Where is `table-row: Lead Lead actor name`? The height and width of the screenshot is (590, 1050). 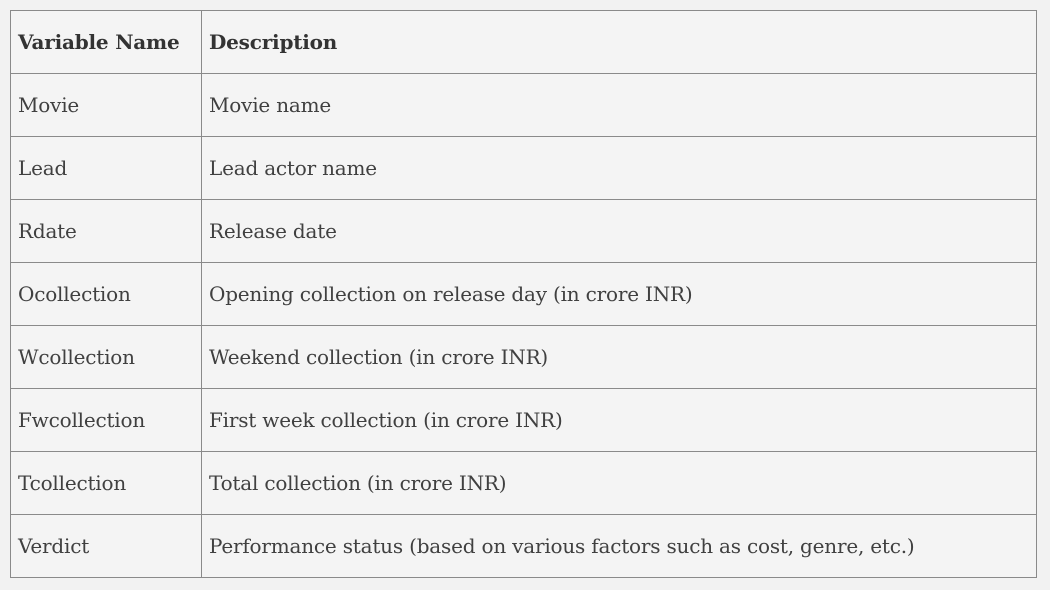
table-row: Lead Lead actor name is located at coordinates (523, 168).